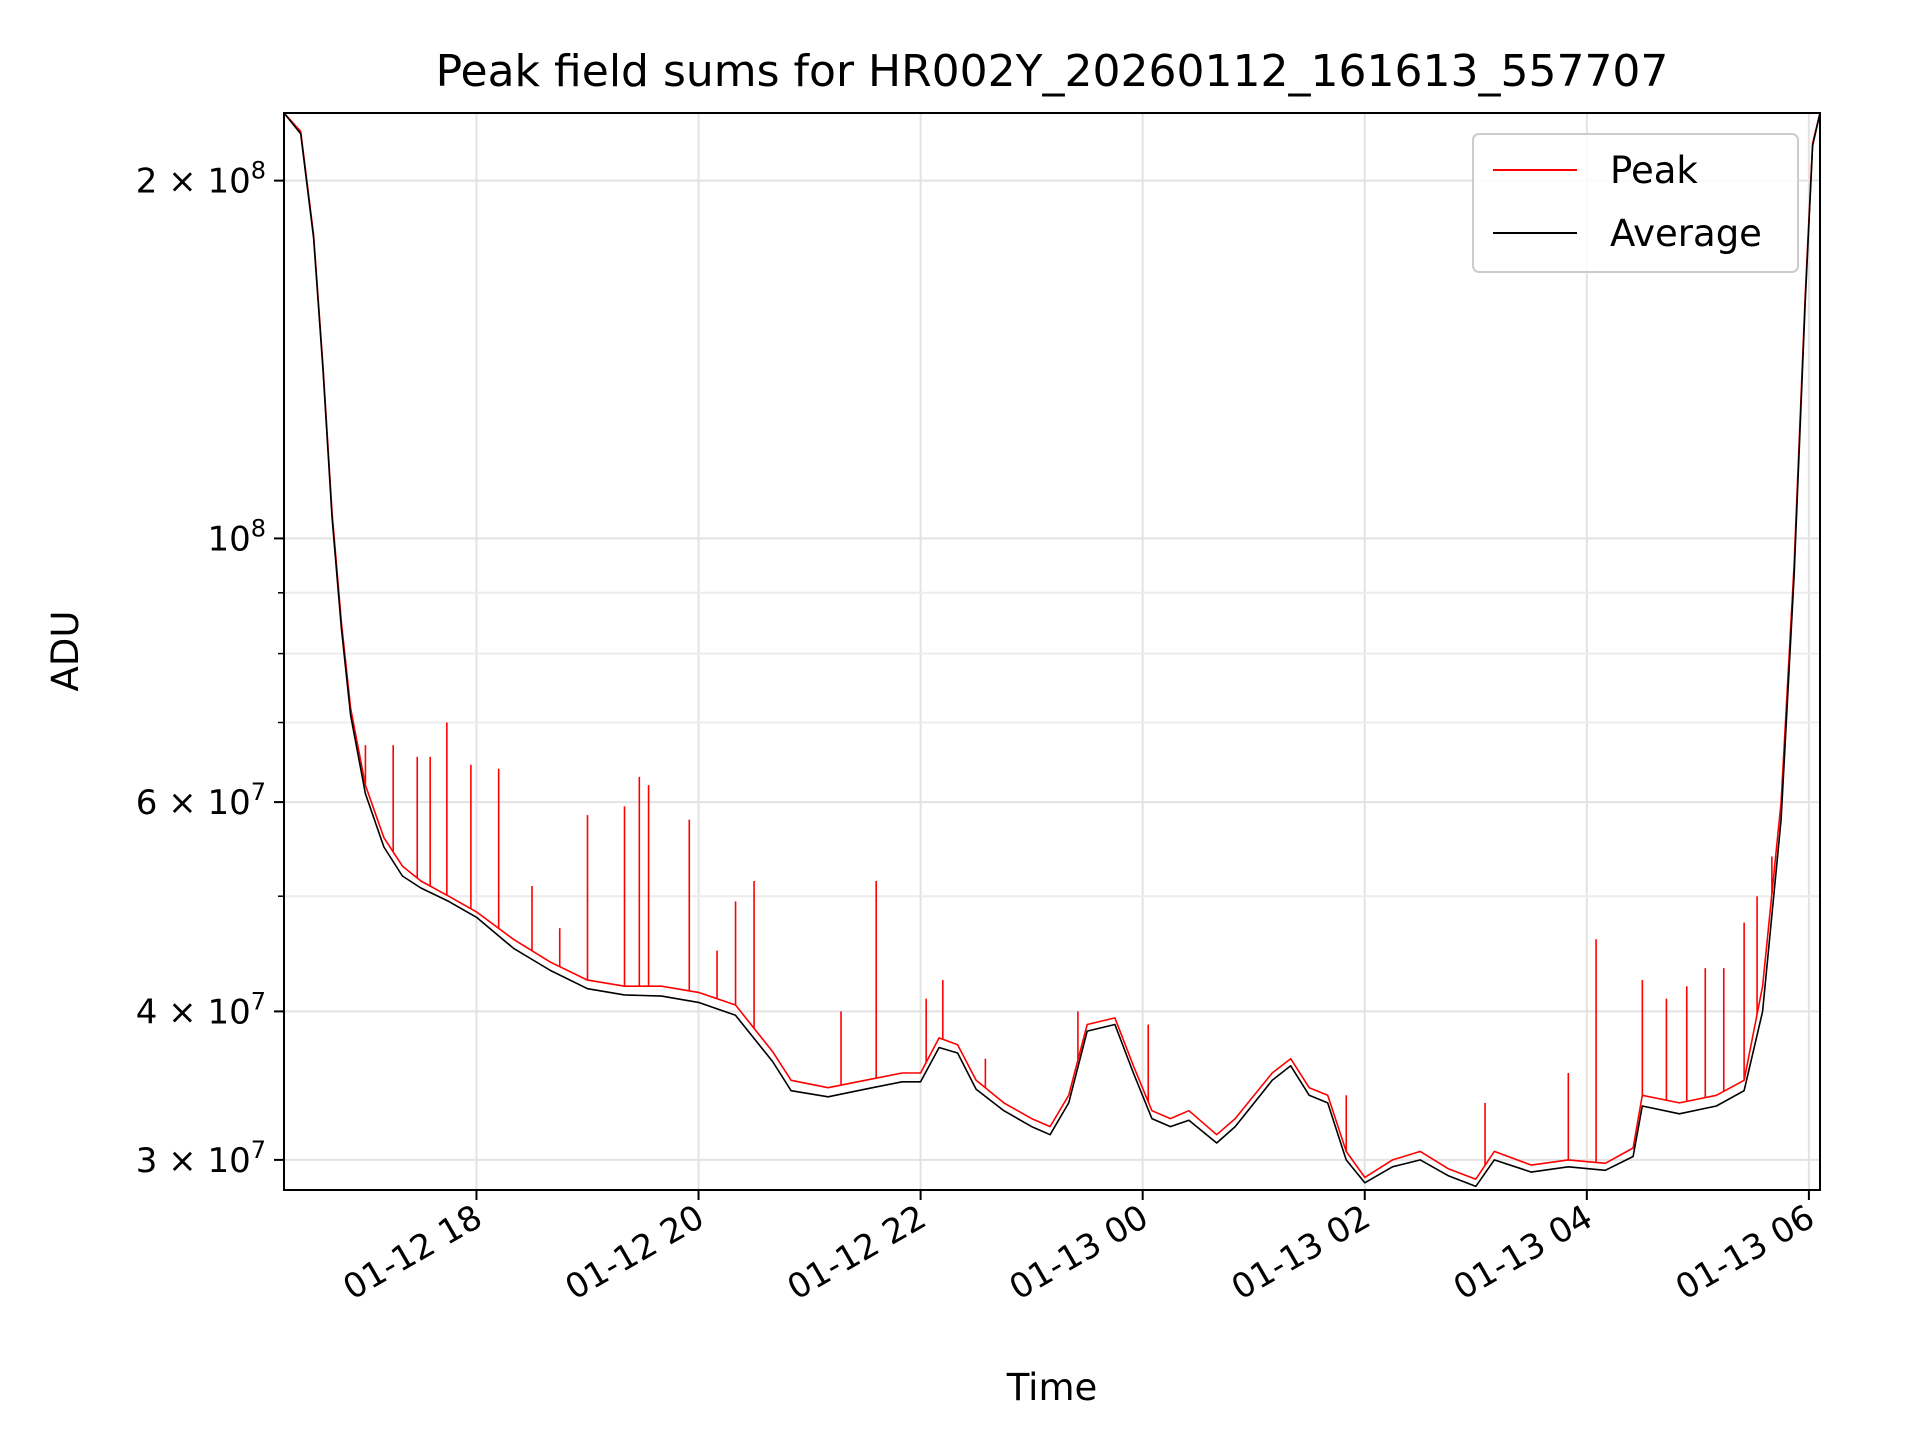  I want to click on y-tick-label: 6 × 107, so click(201, 800).